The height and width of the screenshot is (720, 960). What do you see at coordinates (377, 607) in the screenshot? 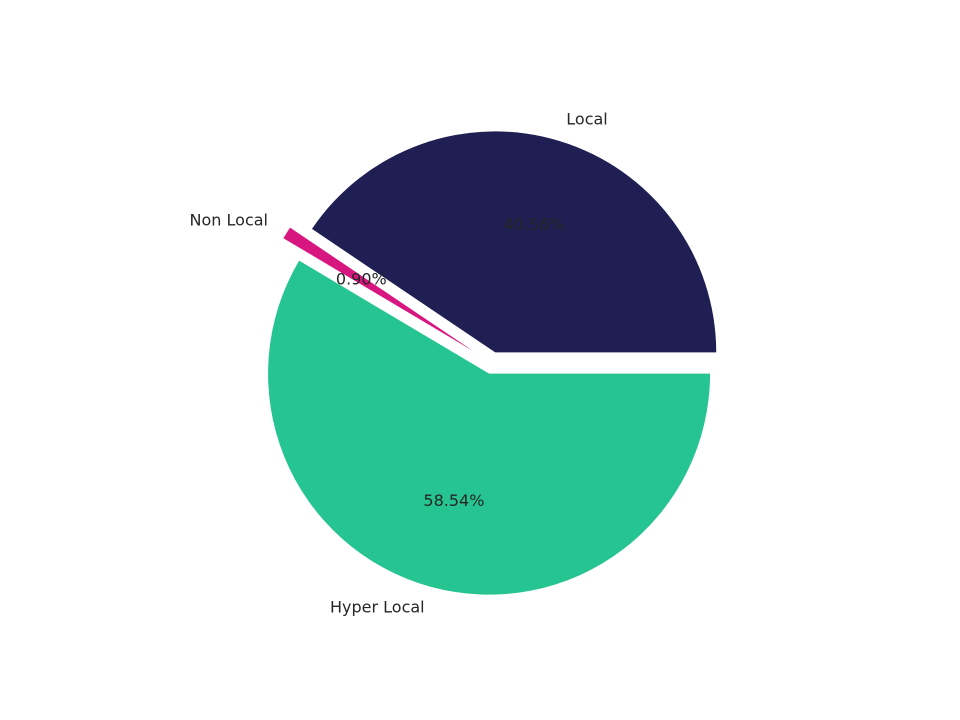
I see `slice-label: Hyper Local` at bounding box center [377, 607].